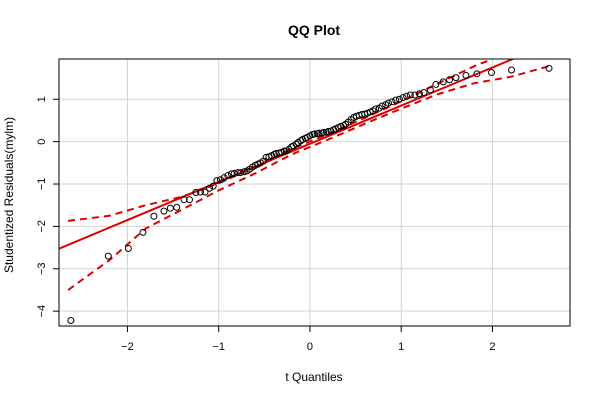 This screenshot has width=600, height=400. I want to click on y-tick-label: −2, so click(42, 226).